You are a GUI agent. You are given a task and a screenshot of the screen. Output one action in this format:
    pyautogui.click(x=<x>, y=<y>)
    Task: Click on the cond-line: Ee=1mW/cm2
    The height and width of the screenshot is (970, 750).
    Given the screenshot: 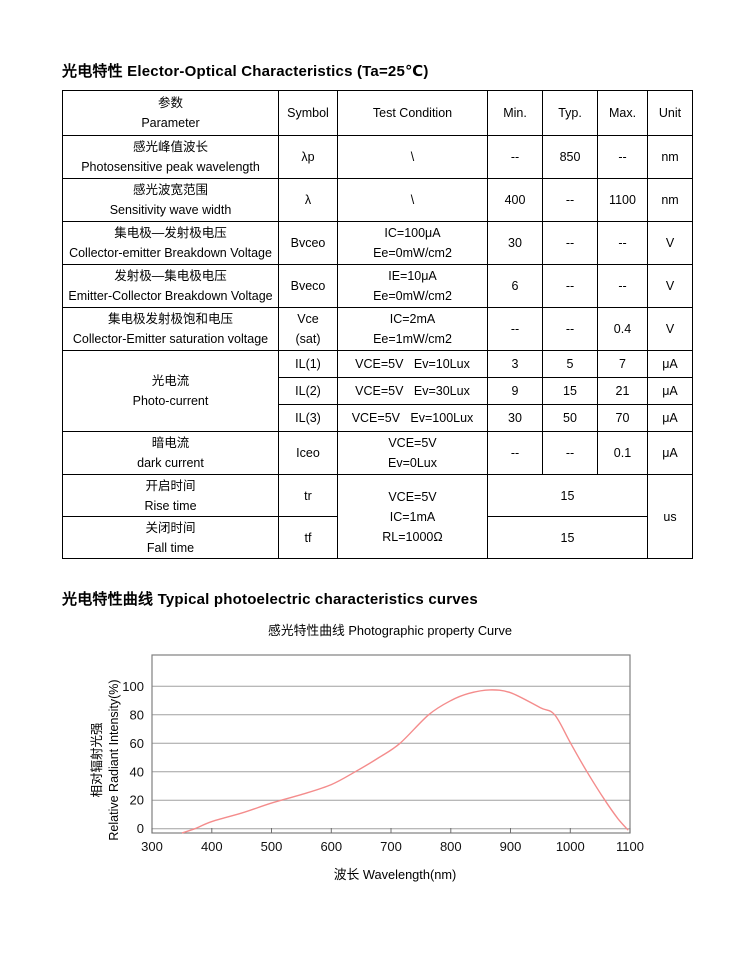 What is the action you would take?
    pyautogui.click(x=412, y=339)
    